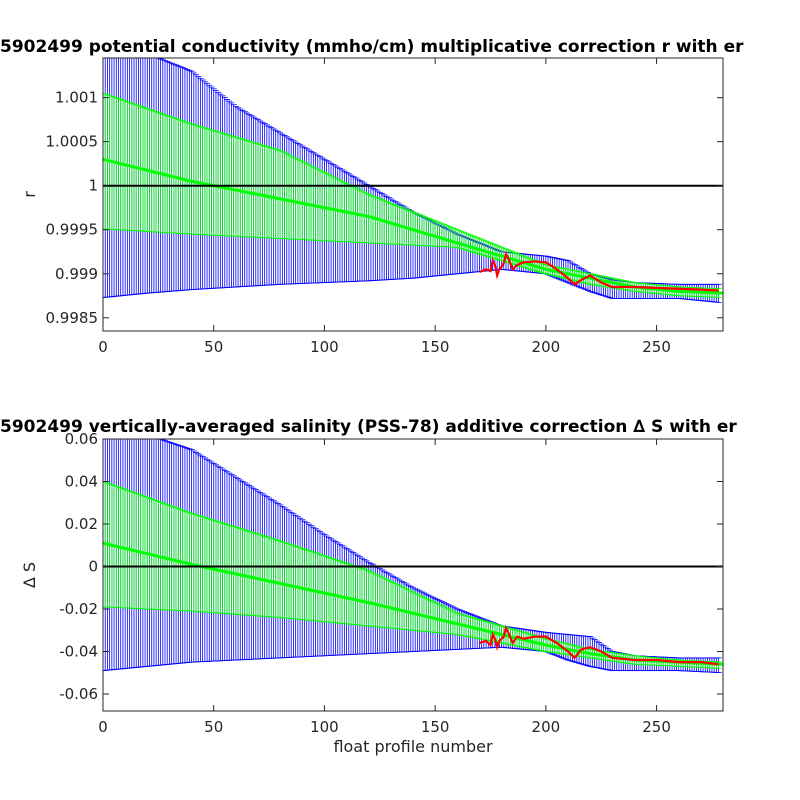 The height and width of the screenshot is (800, 800). What do you see at coordinates (76, 274) in the screenshot?
I see `y-tick-label: 0.999` at bounding box center [76, 274].